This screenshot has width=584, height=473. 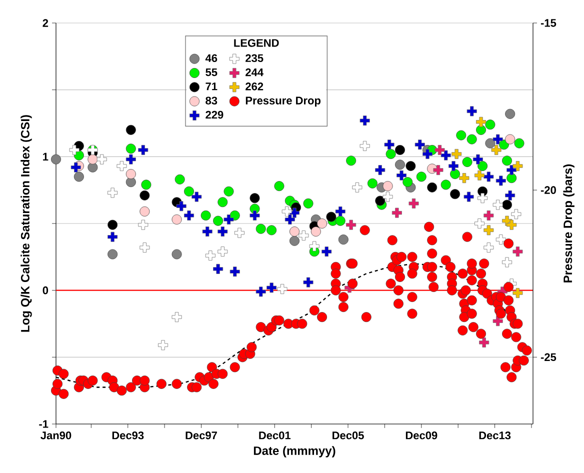 What do you see at coordinates (212, 100) in the screenshot?
I see `legend-label: 83` at bounding box center [212, 100].